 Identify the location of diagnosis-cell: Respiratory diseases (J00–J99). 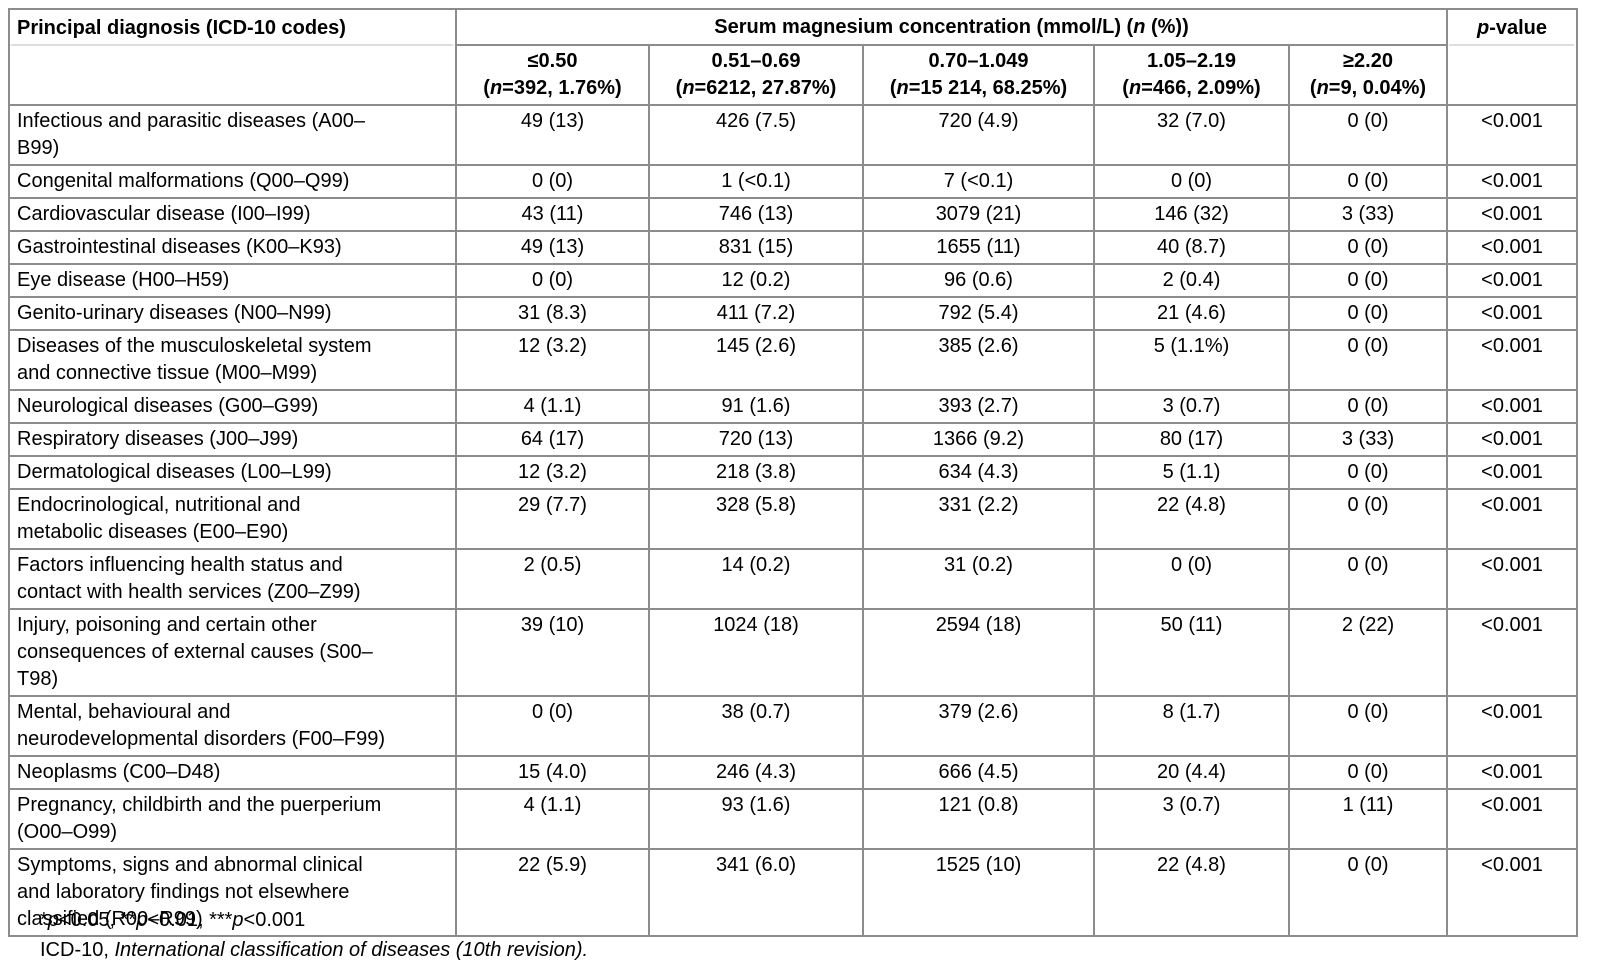
(232, 439).